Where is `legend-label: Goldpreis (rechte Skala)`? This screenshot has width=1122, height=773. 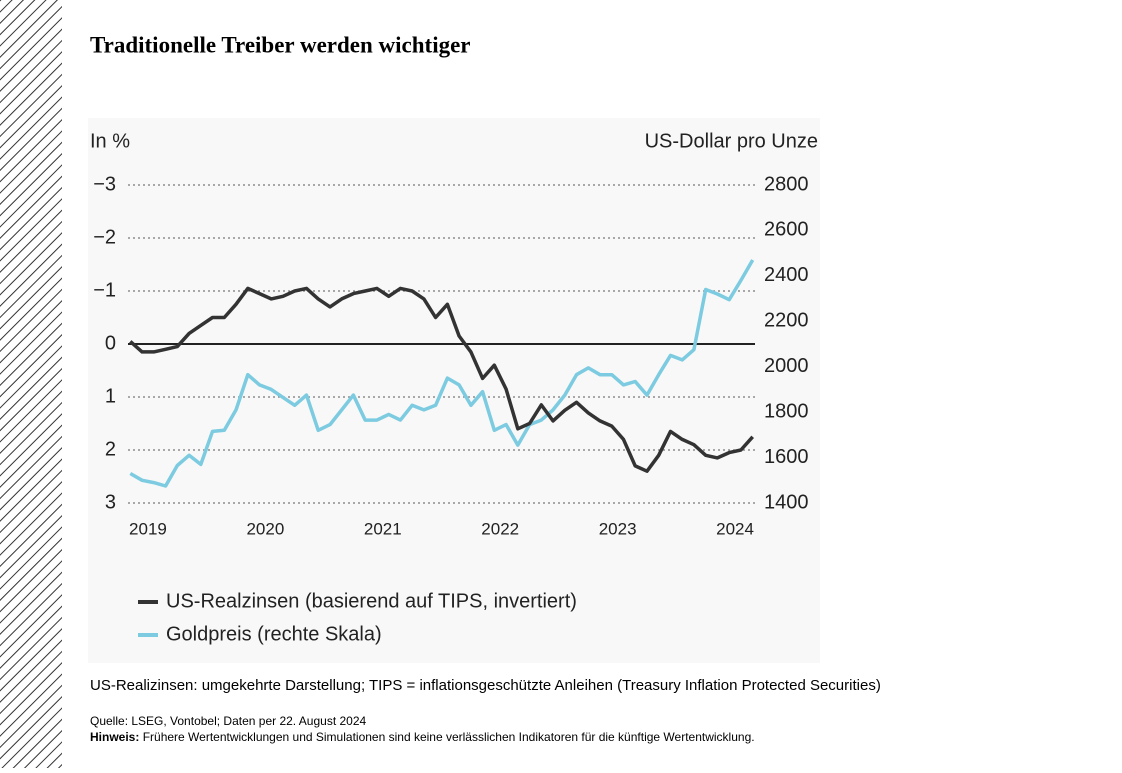
legend-label: Goldpreis (rechte Skala) is located at coordinates (274, 634).